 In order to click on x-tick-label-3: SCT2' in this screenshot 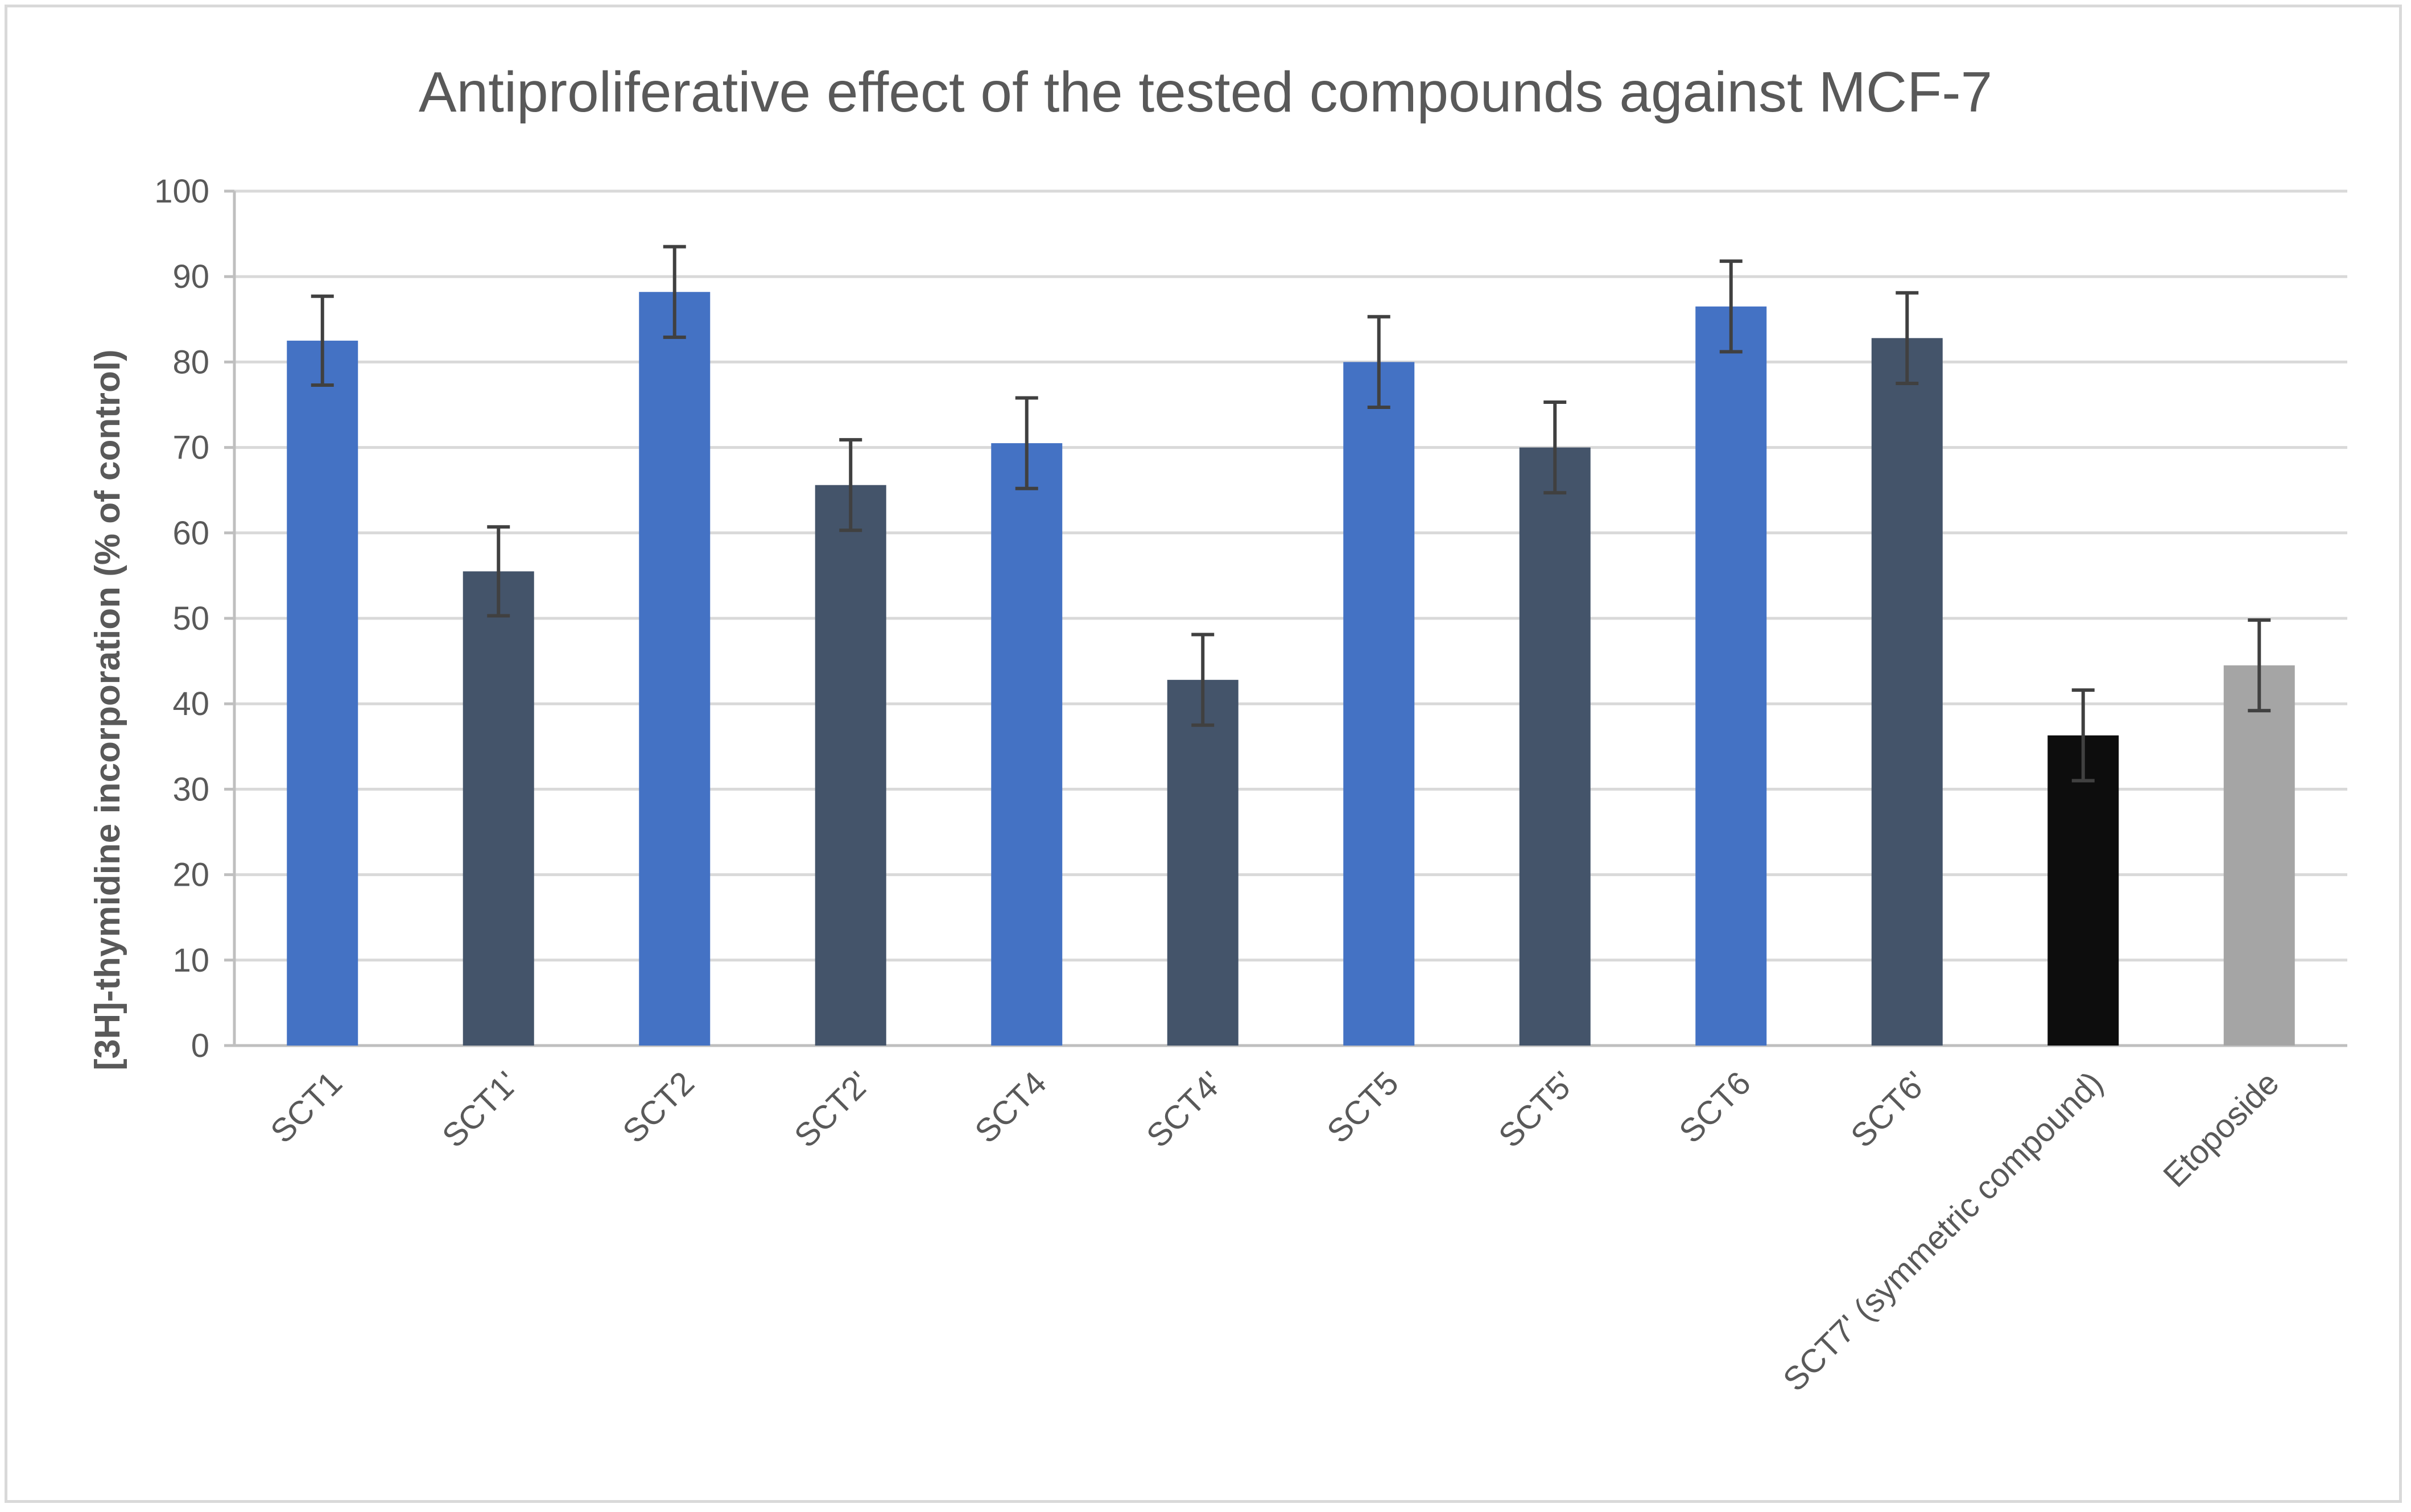, I will do `click(832, 1109)`.